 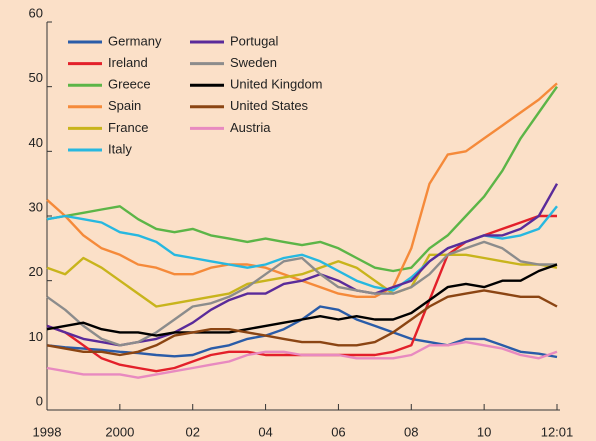 I want to click on x-tick-label: 02, so click(x=192, y=431).